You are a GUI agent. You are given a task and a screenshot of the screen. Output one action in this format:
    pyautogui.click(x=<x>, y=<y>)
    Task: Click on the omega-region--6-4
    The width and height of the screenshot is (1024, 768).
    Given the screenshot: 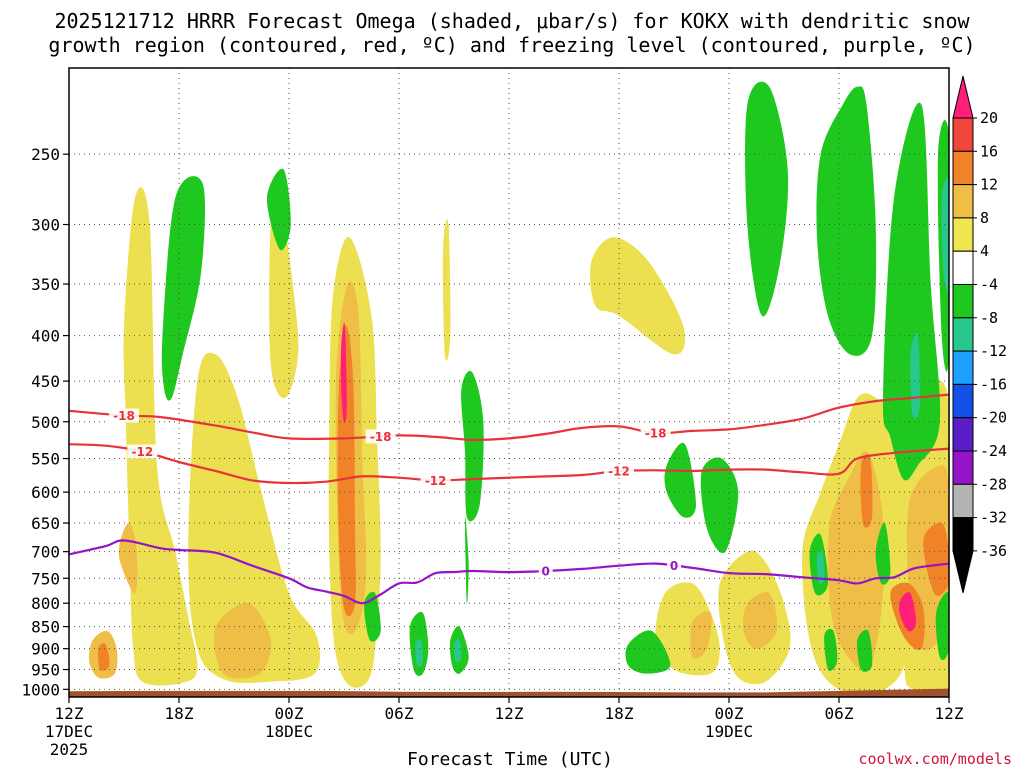 What is the action you would take?
    pyautogui.click(x=648, y=652)
    